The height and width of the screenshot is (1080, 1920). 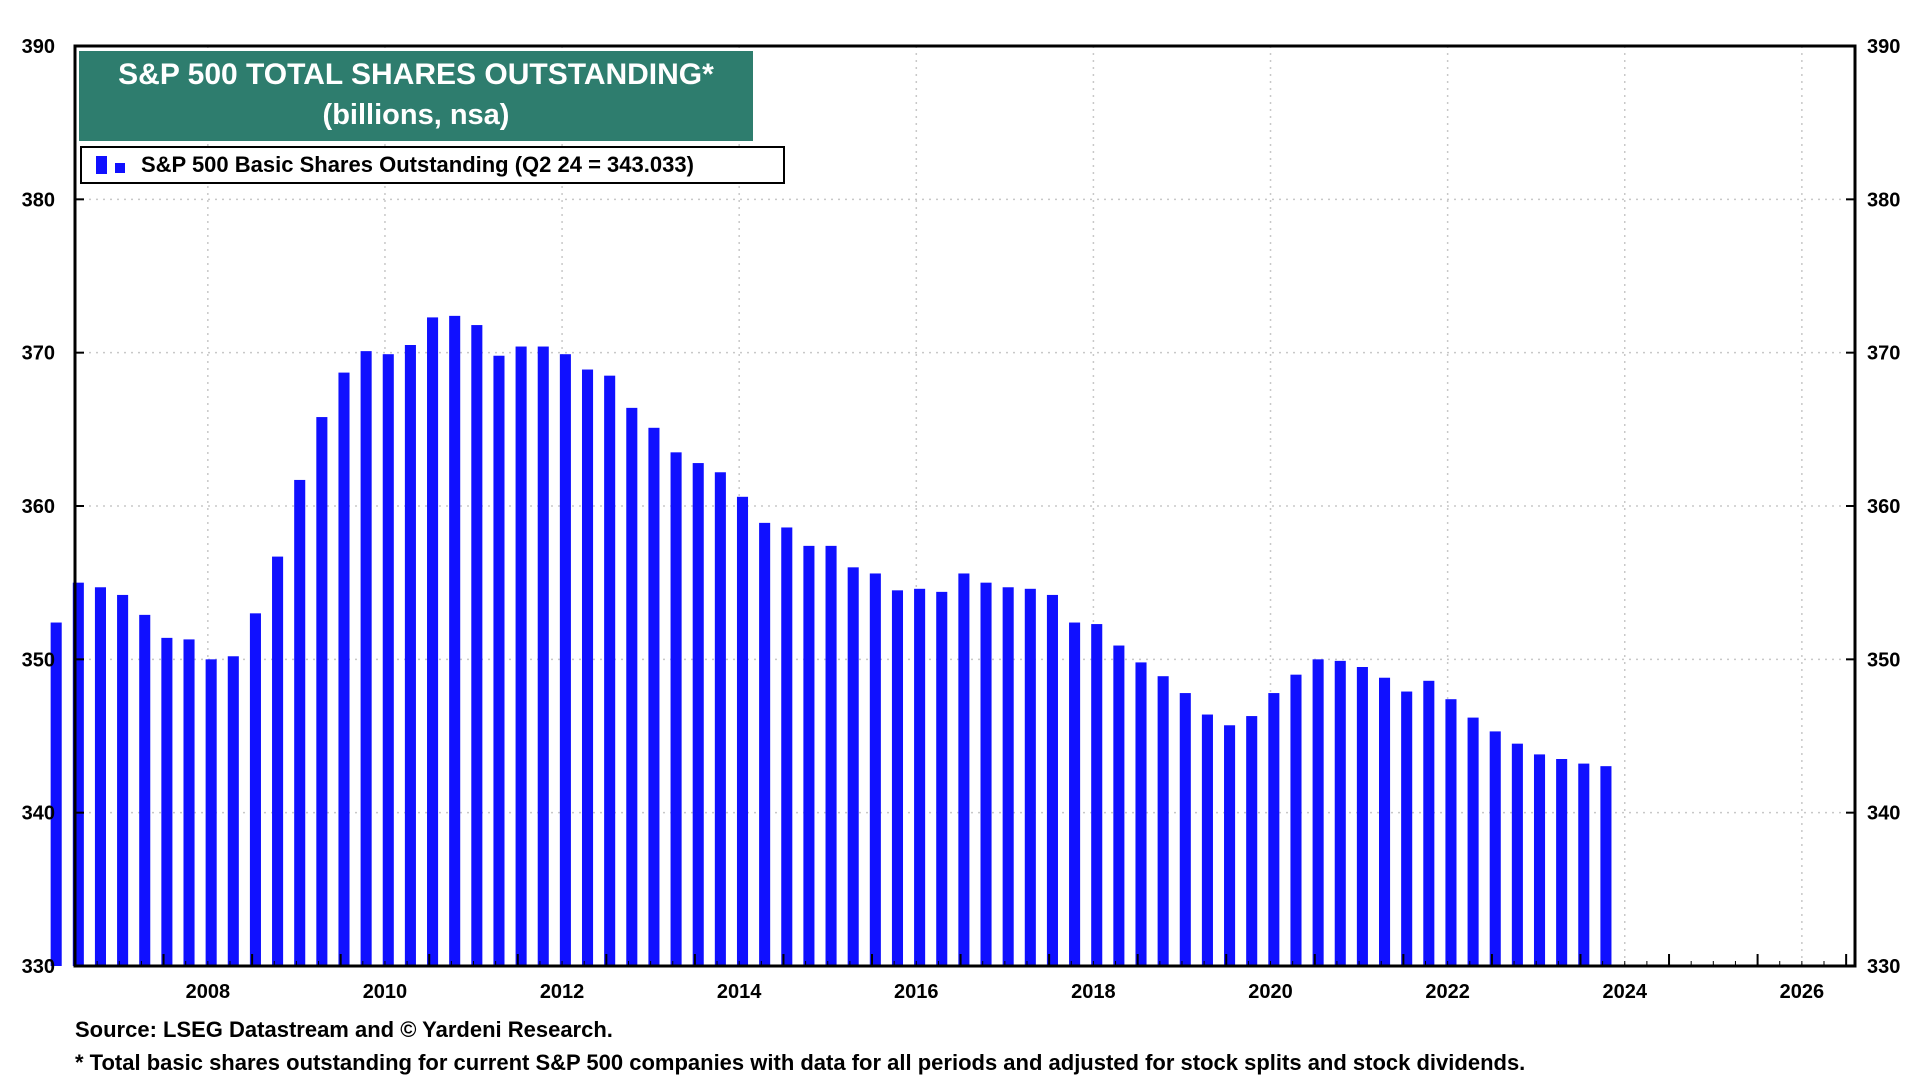 I want to click on y-tick-label: 330, so click(x=38, y=967).